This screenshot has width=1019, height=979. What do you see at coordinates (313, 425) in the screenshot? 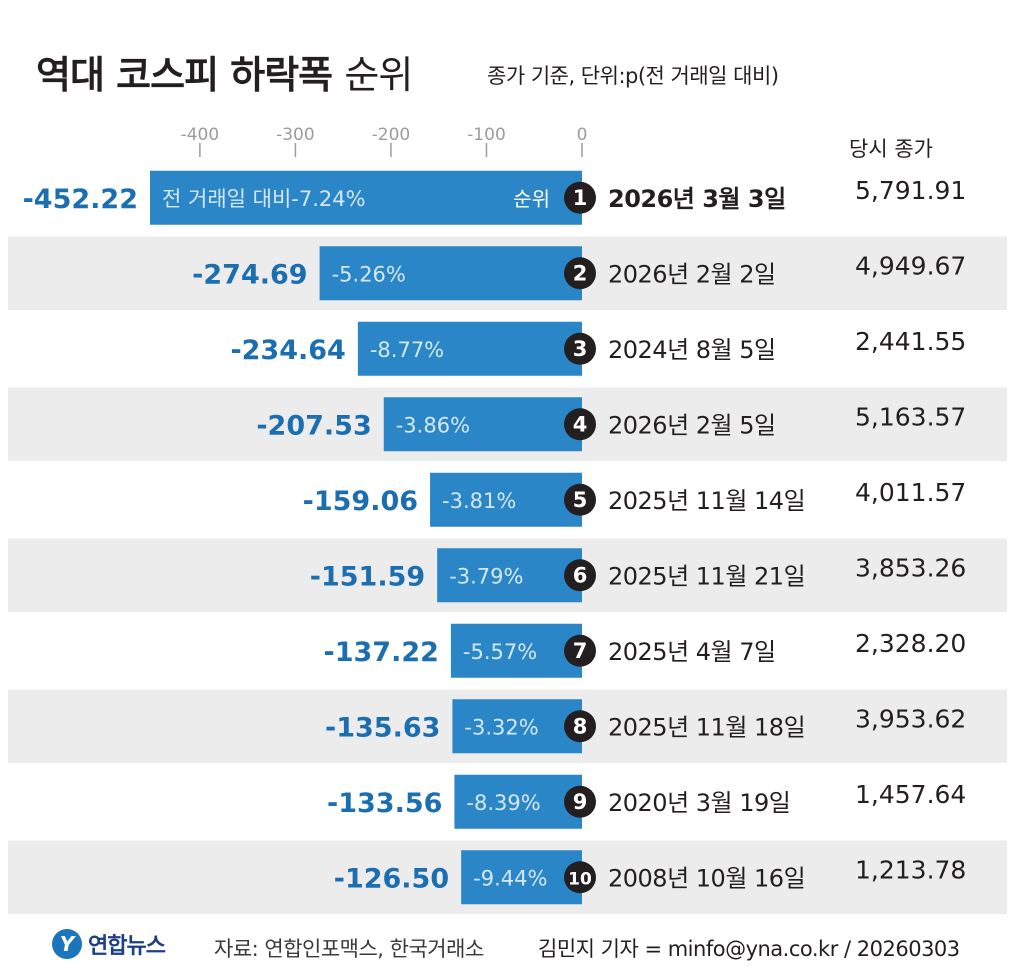
I see `bar-value-label: -207.53` at bounding box center [313, 425].